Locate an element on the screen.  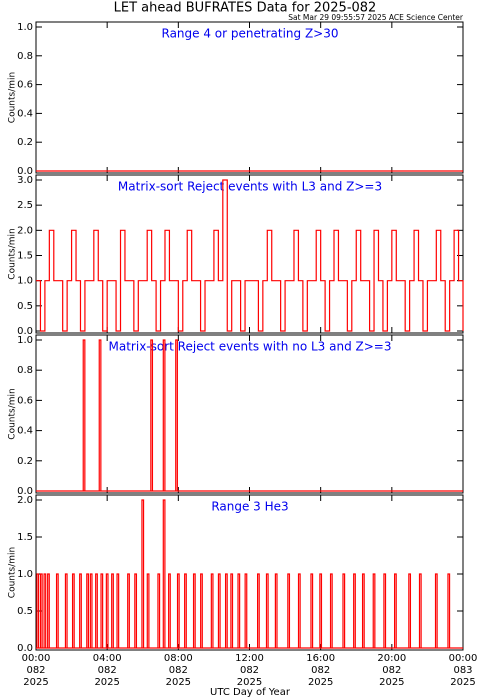
y-tick-label: 0.4 is located at coordinates (25, 113).